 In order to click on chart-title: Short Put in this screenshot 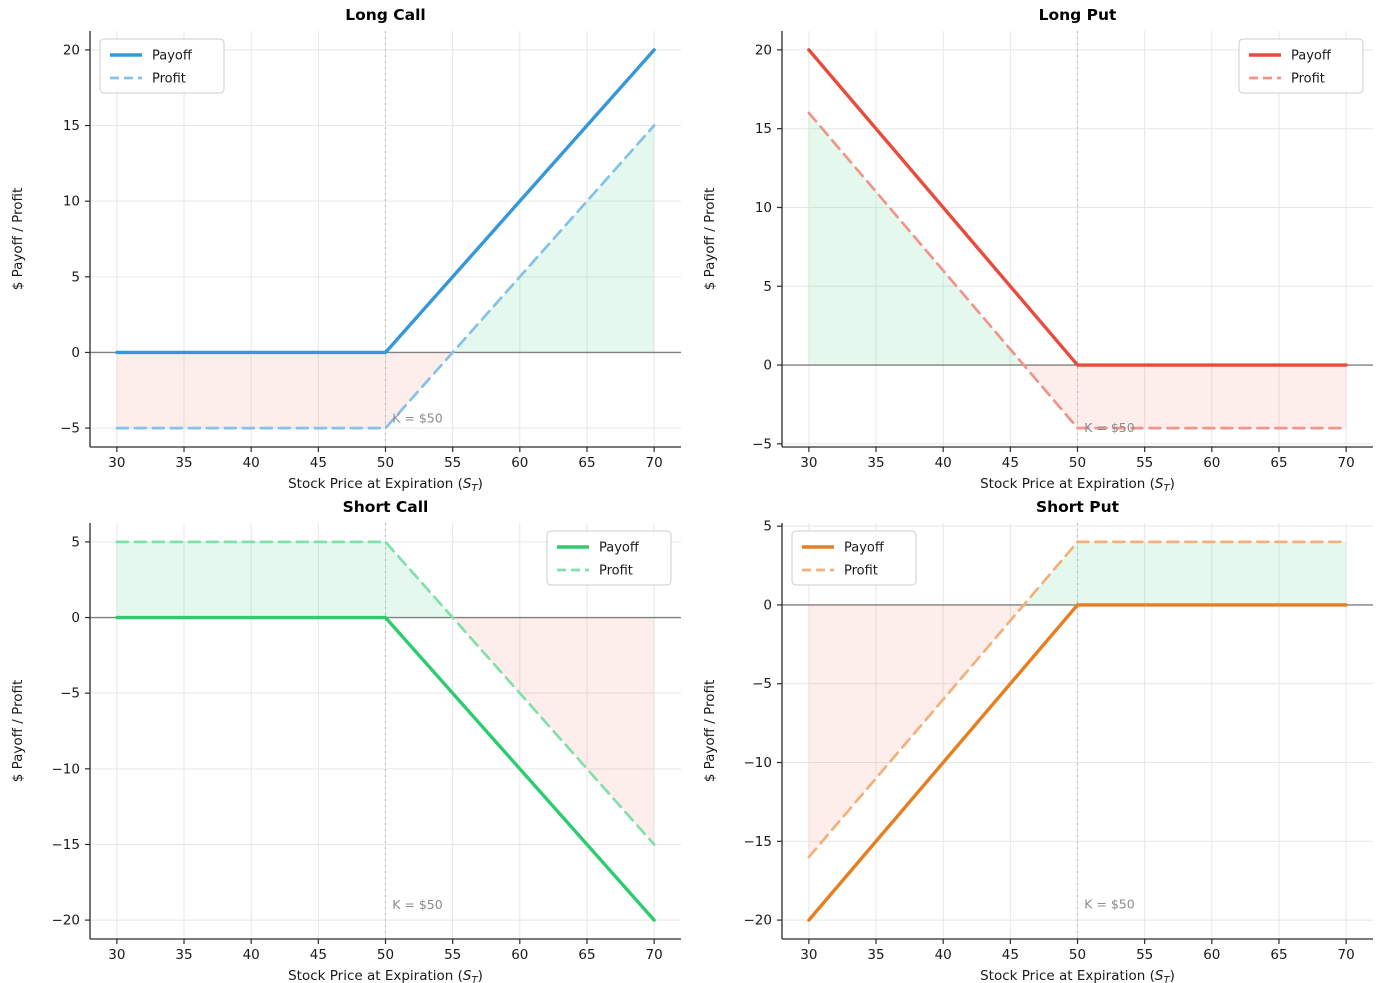, I will do `click(1077, 507)`.